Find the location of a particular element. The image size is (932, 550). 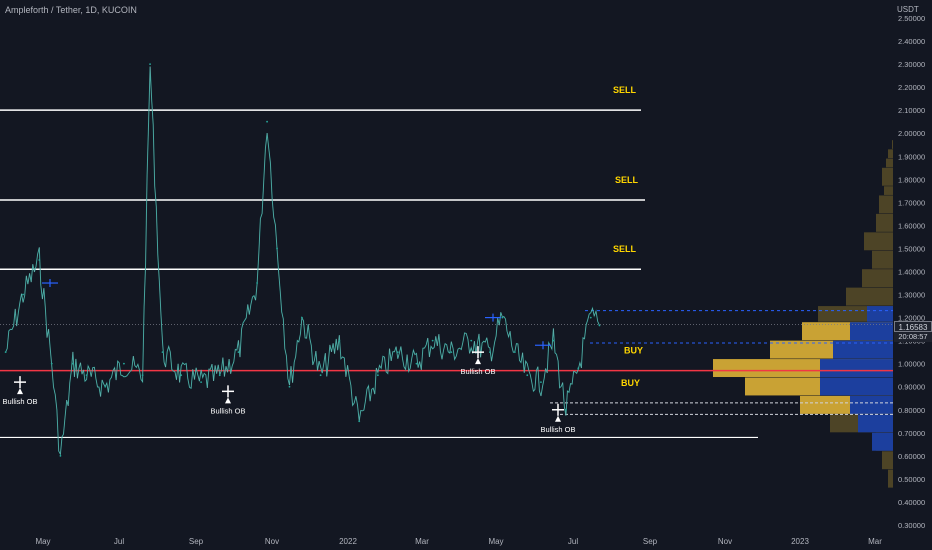

price-tick-label: 1.40000 is located at coordinates (911, 272).